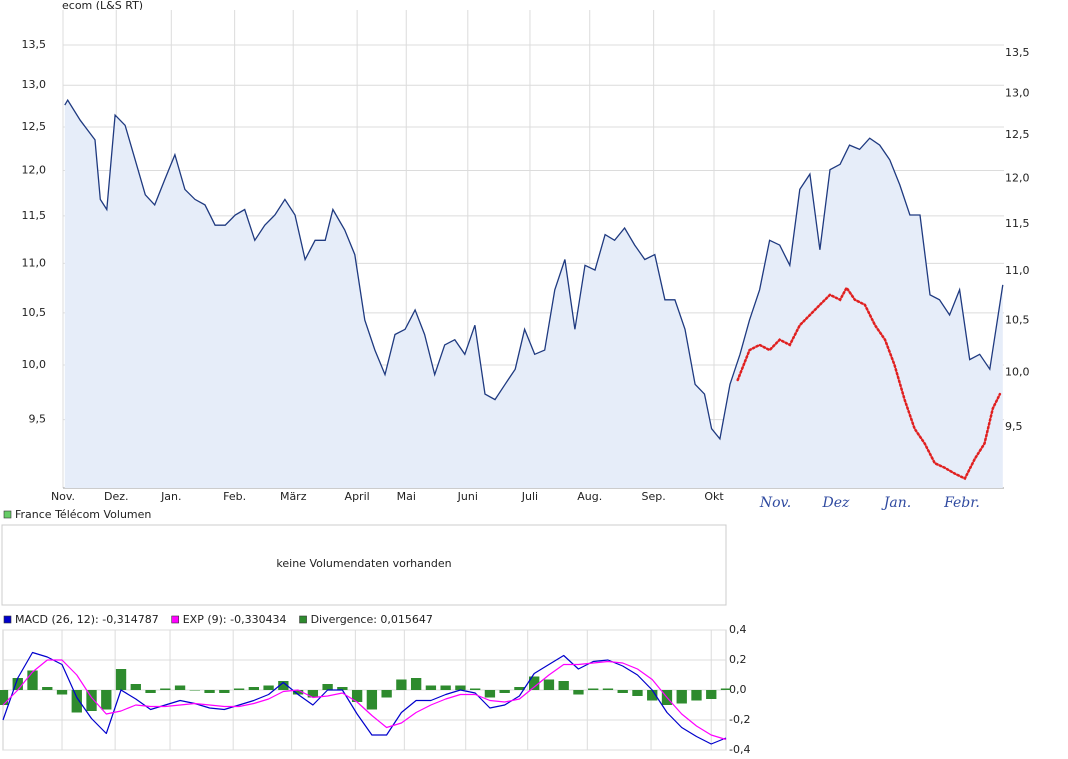 The height and width of the screenshot is (759, 1068). I want to click on volume-box, so click(364, 565).